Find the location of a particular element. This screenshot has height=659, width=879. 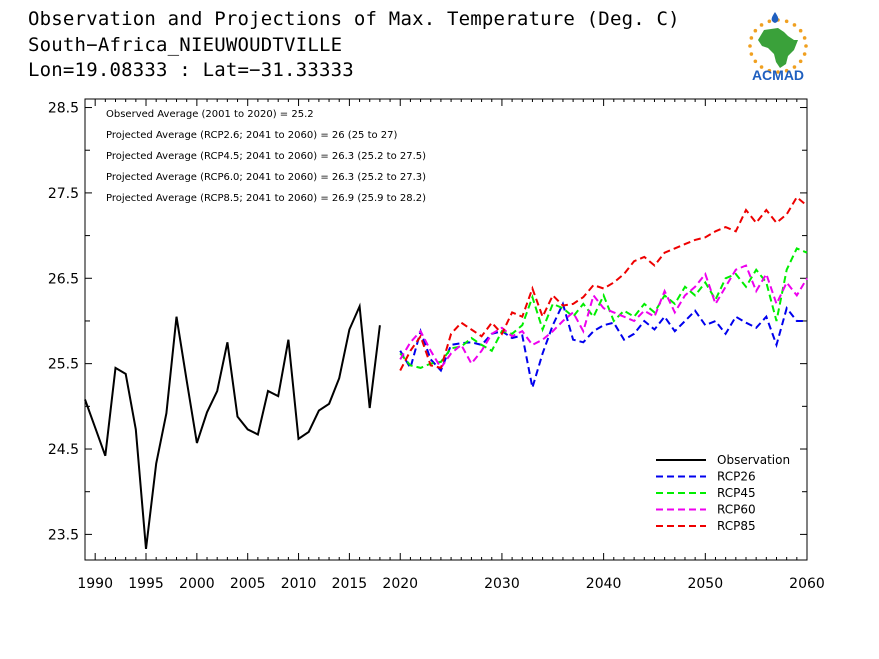

y-tick-label: 28.5 is located at coordinates (63, 109).